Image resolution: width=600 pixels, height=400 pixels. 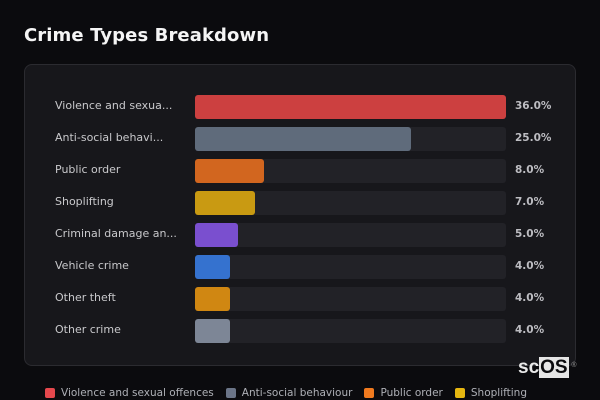 I want to click on bar-value: 8.0%, so click(x=530, y=170).